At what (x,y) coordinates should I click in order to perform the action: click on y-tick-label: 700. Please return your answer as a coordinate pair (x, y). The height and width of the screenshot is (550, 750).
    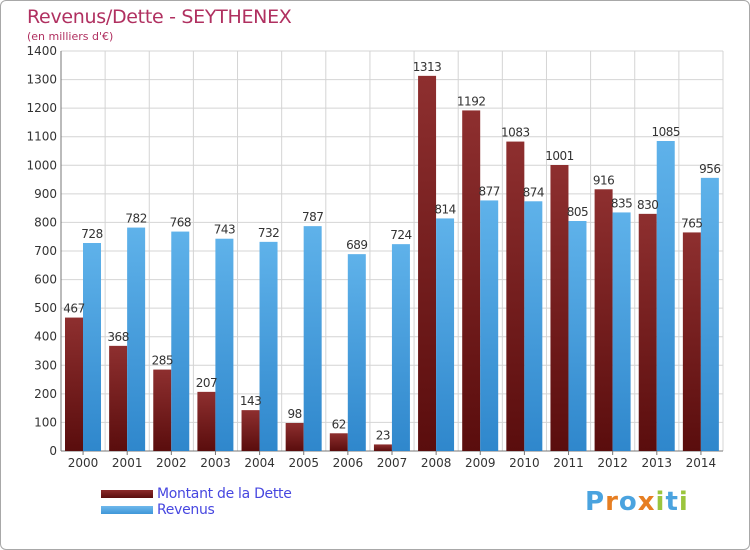
    Looking at the image, I should click on (45, 251).